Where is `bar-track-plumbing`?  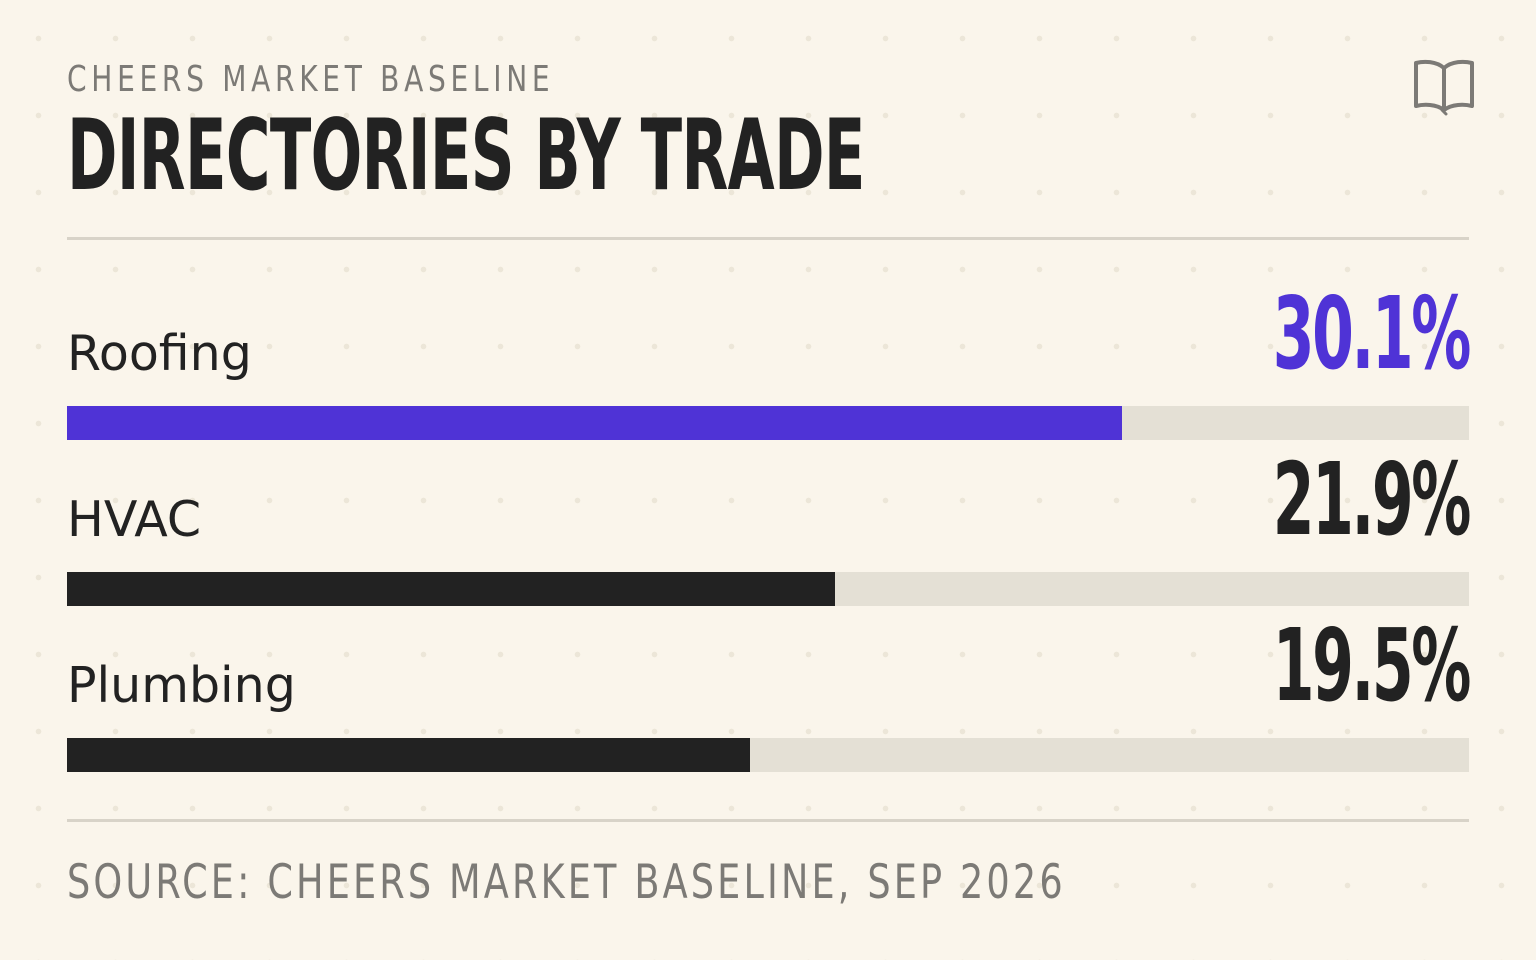
bar-track-plumbing is located at coordinates (768, 755).